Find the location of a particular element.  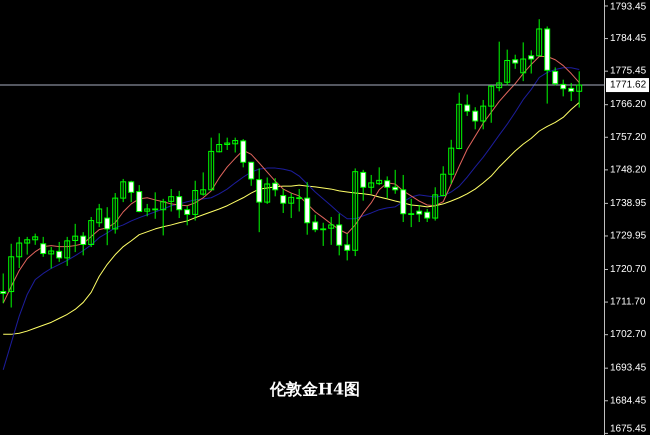

y-tick-label: 1684.45 is located at coordinates (628, 400).